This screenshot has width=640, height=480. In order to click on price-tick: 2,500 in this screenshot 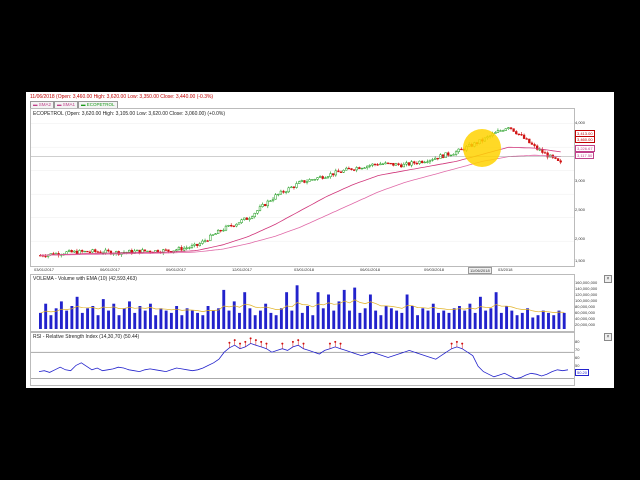, I will do `click(580, 209)`.